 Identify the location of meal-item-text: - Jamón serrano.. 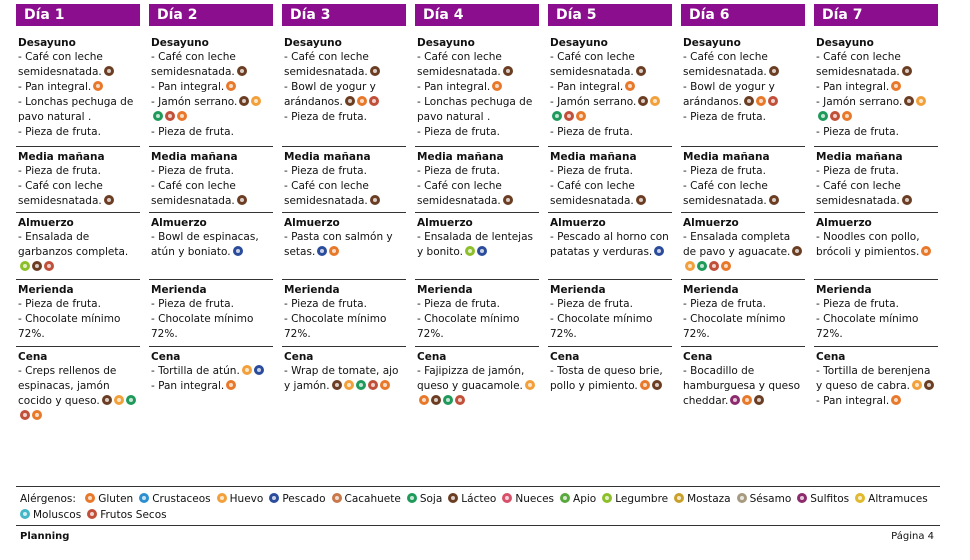
(859, 102).